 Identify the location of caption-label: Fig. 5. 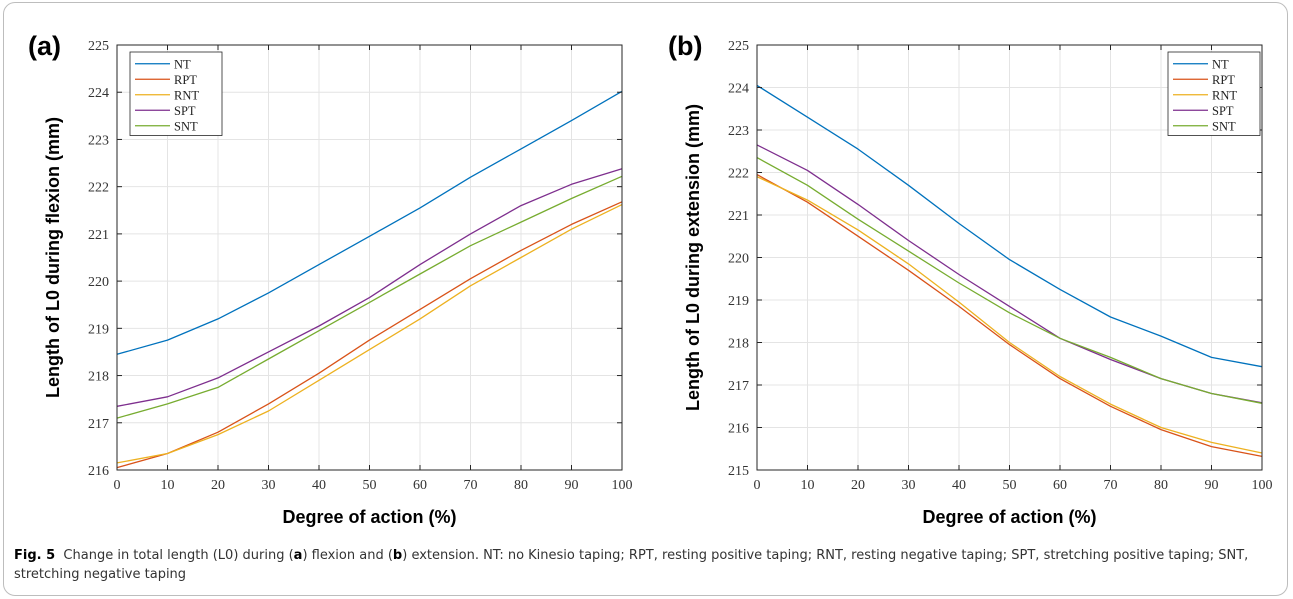
(35, 555).